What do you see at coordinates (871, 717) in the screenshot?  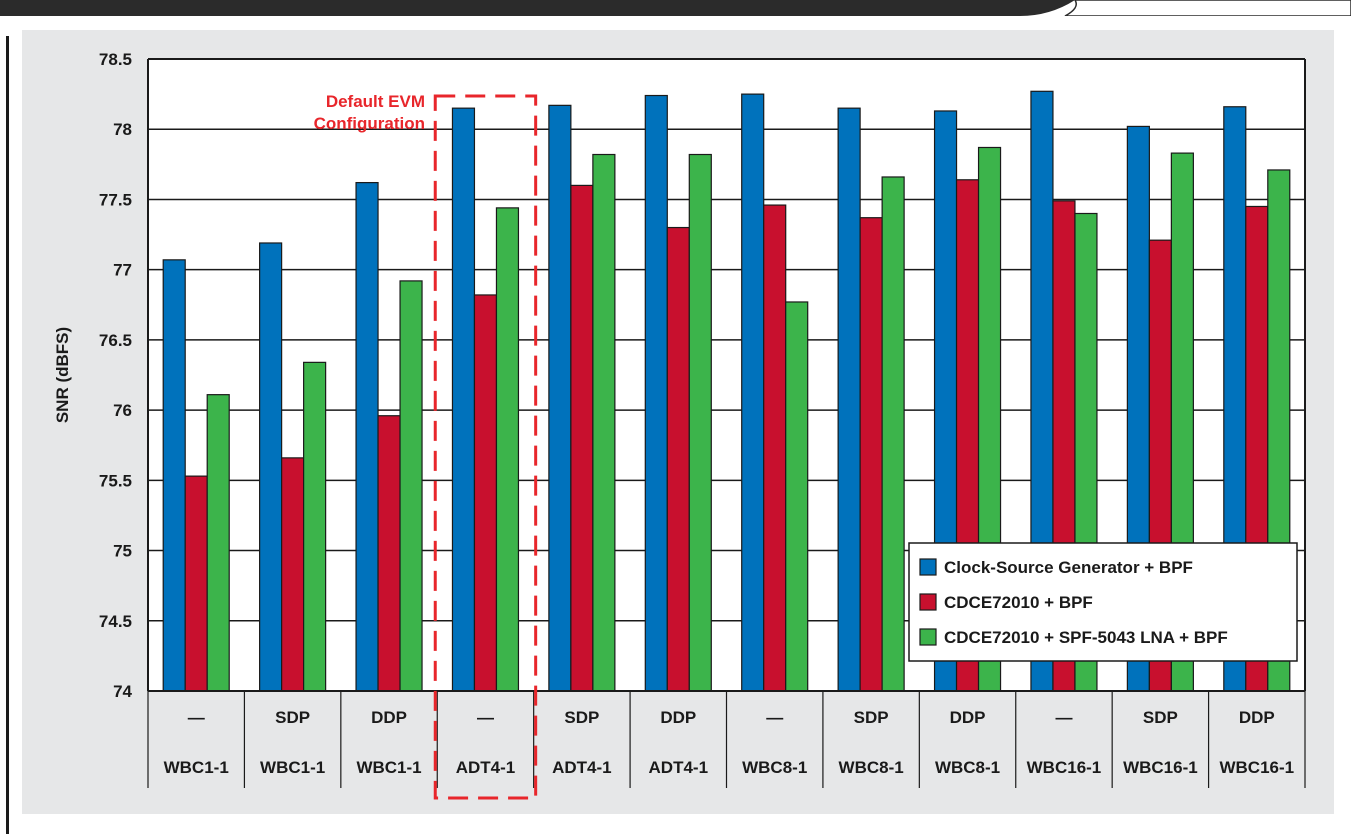 I see `category-filter-label-7: SDP` at bounding box center [871, 717].